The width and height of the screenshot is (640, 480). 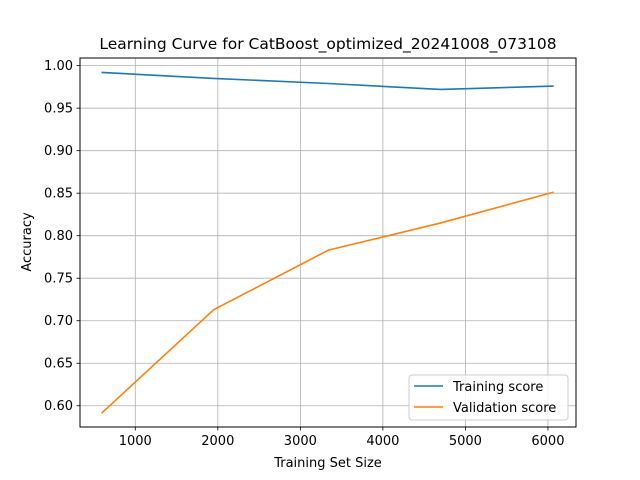 I want to click on y-tick-label: 1.00, so click(x=58, y=66).